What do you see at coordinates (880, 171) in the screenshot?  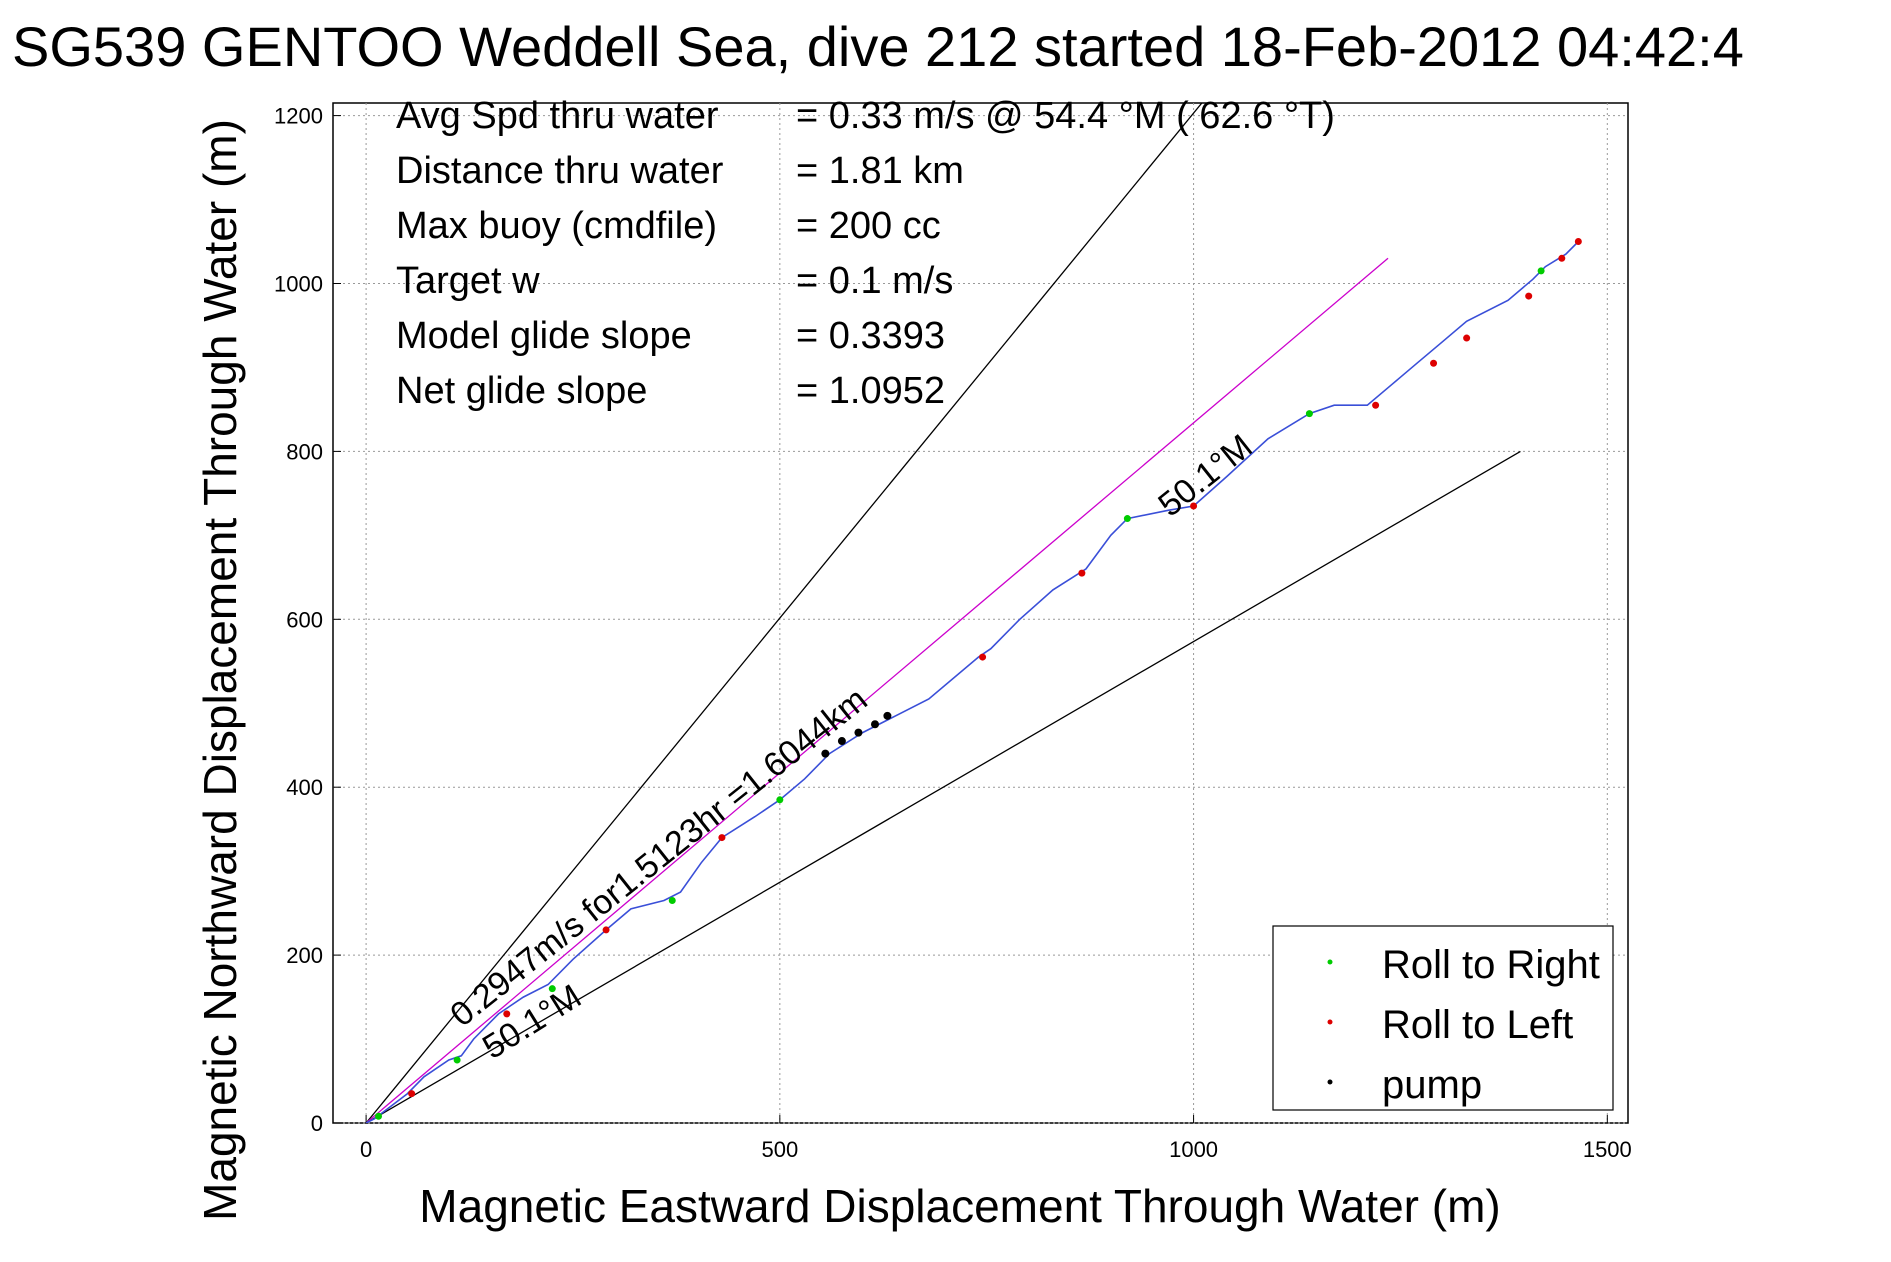 I see `info-value: = 1.81 km` at bounding box center [880, 171].